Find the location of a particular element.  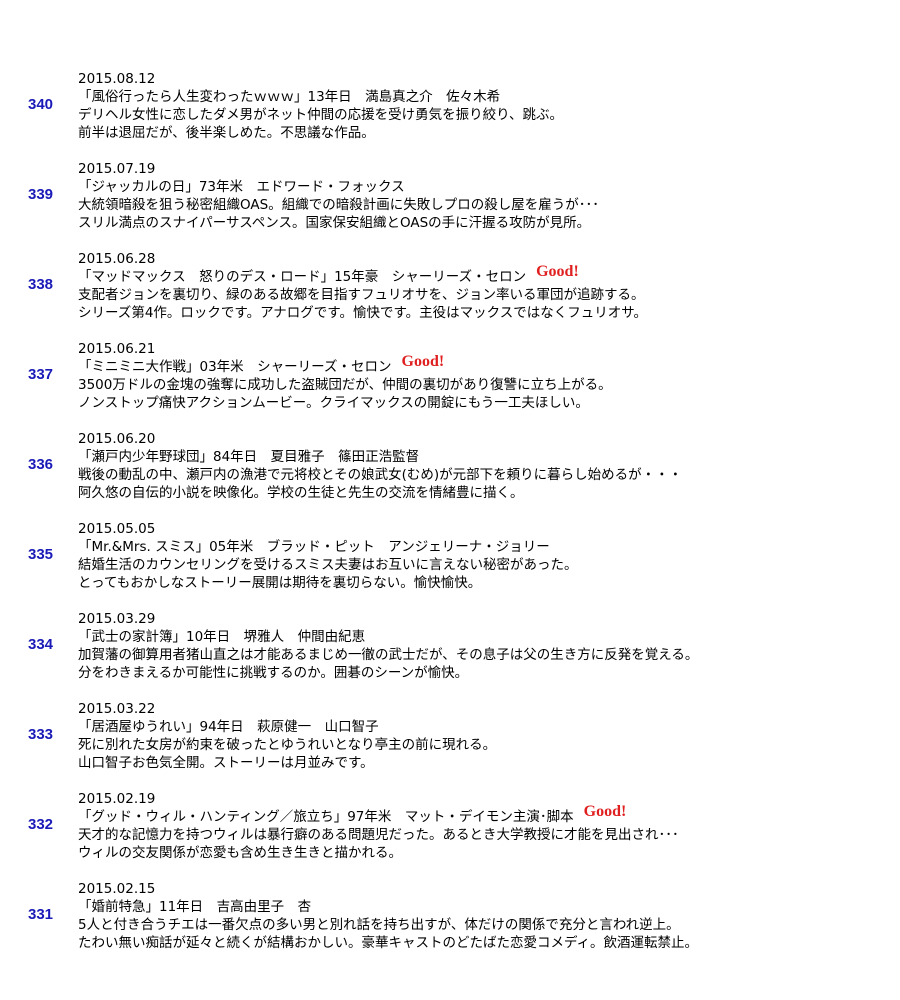

entry-title-line: 「ジャッカルの日」73年米 エドワード・フォックス is located at coordinates (241, 187).